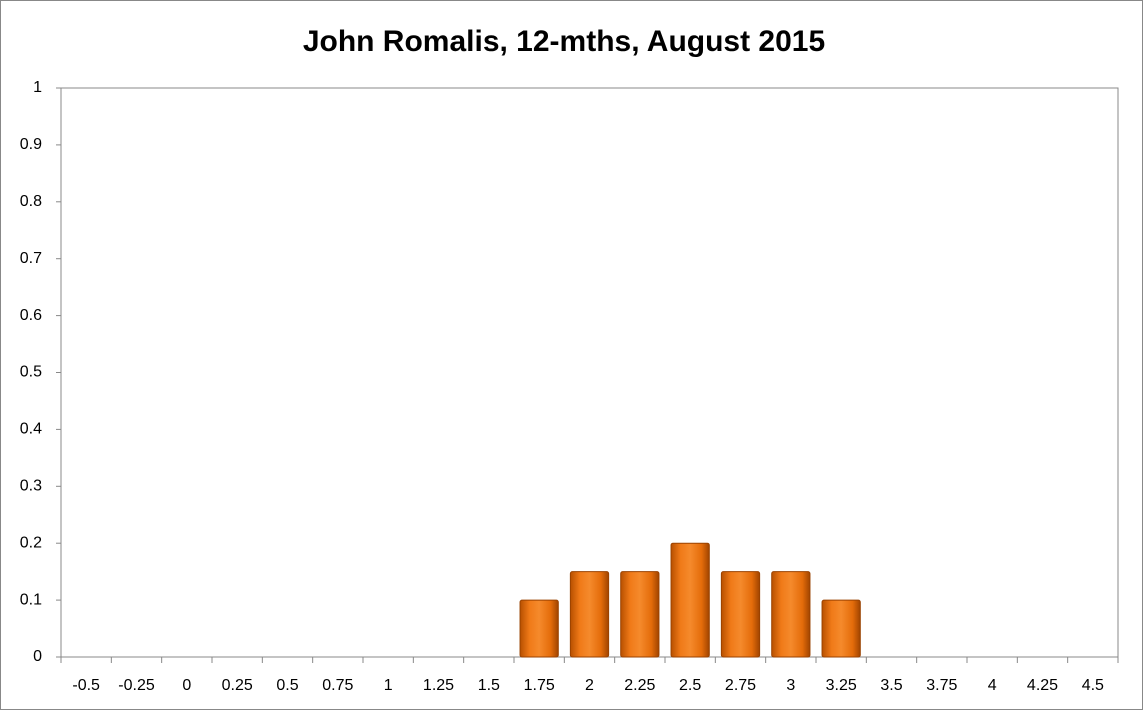  What do you see at coordinates (31, 372) in the screenshot?
I see `y-tick-label: 0.5` at bounding box center [31, 372].